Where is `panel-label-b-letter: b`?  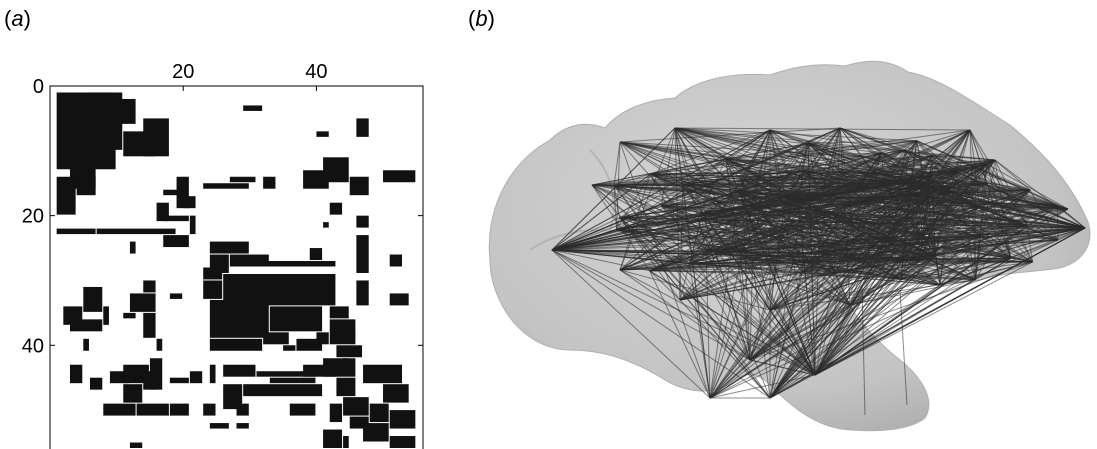 panel-label-b-letter: b is located at coordinates (481, 18).